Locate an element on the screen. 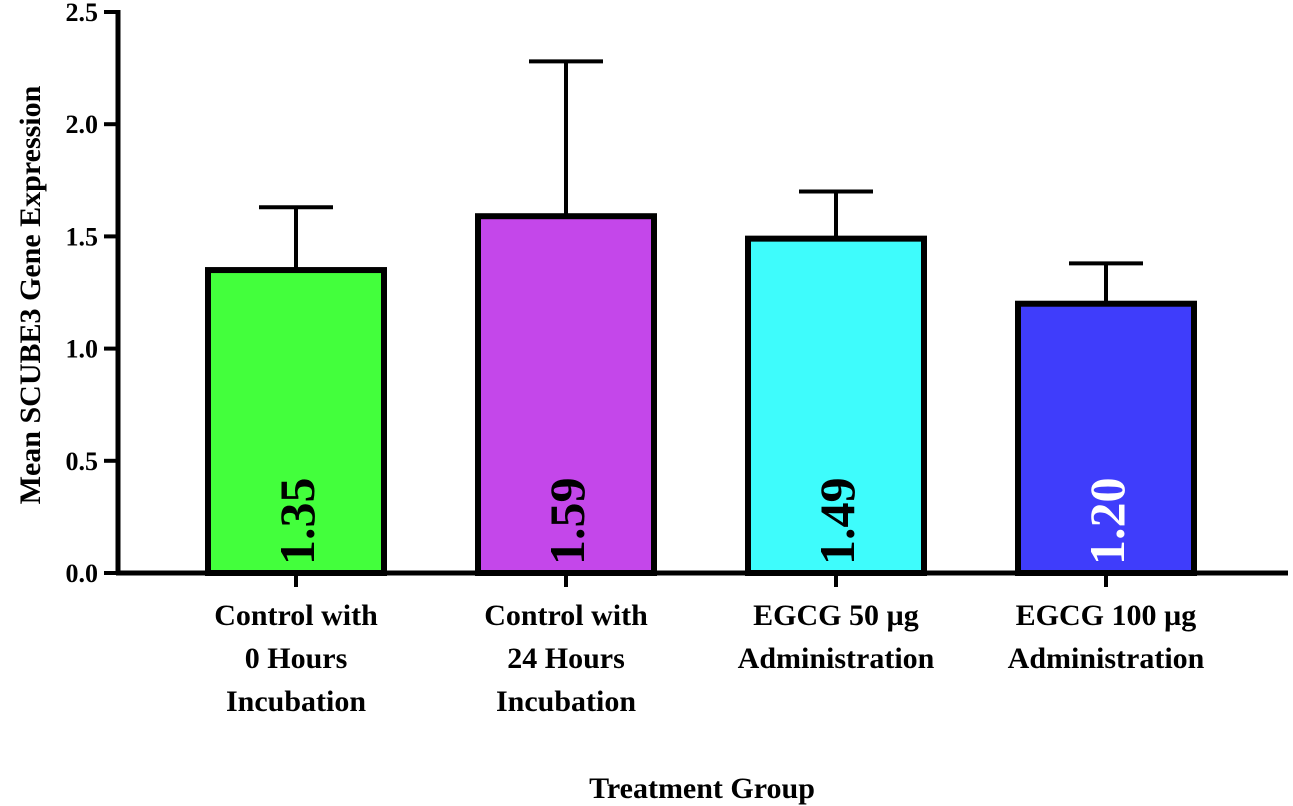  data-label: 1.49 is located at coordinates (837, 522).